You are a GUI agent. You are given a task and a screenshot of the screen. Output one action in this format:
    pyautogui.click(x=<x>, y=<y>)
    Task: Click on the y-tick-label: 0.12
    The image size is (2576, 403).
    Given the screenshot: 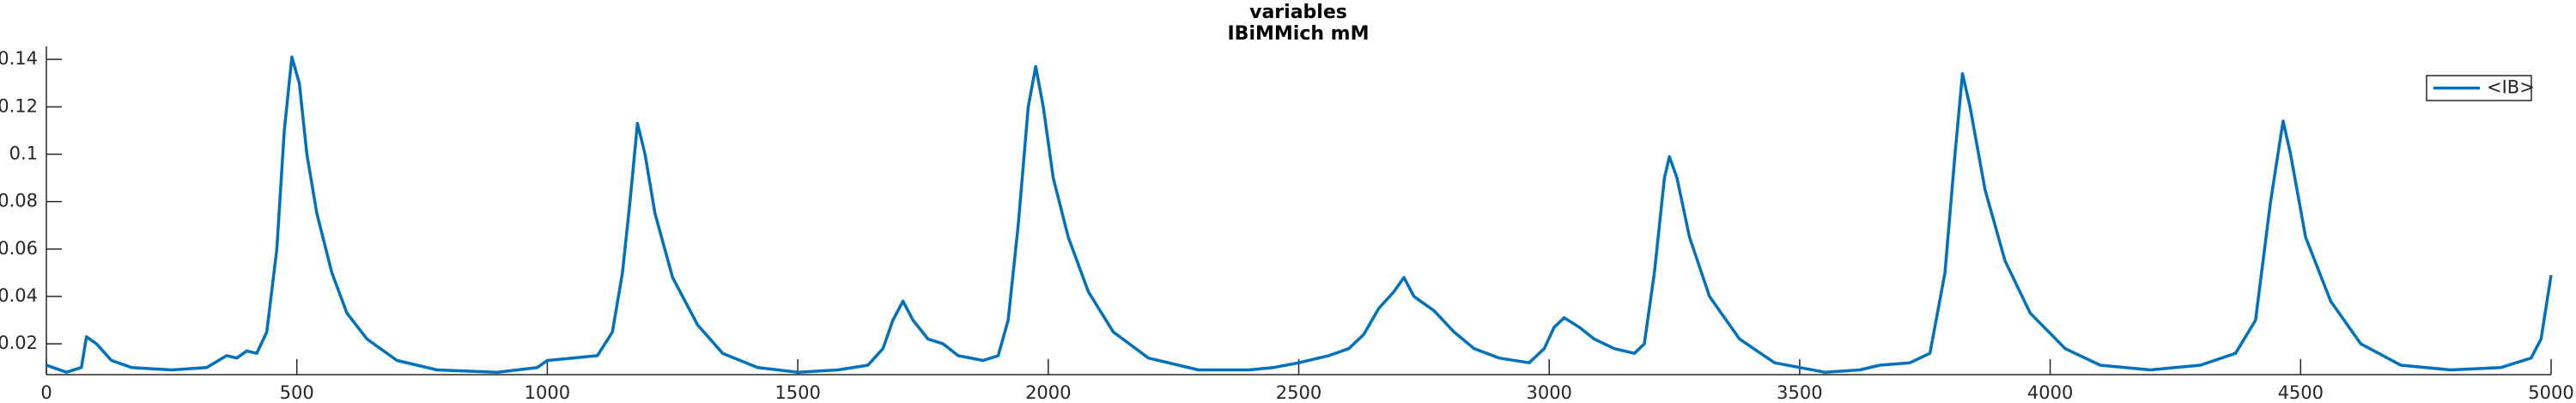 What is the action you would take?
    pyautogui.click(x=19, y=105)
    